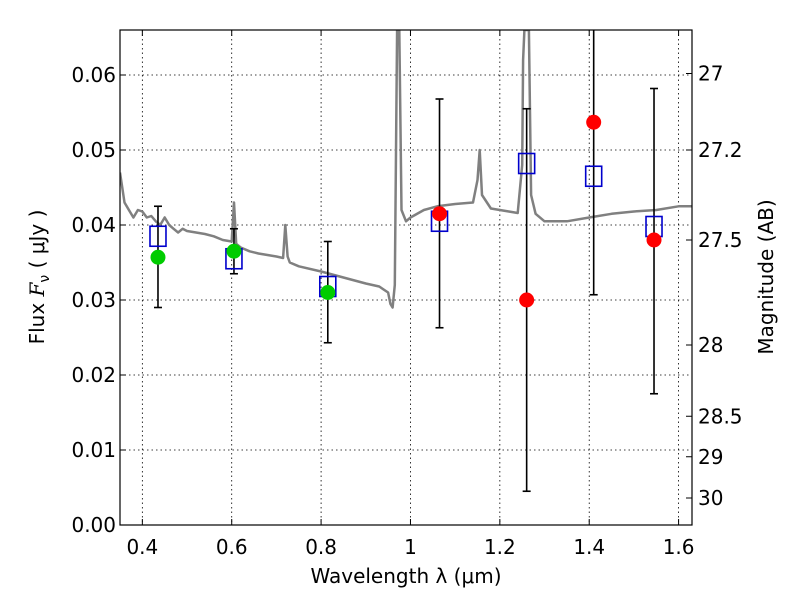 Image resolution: width=800 pixels, height=600 pixels. Describe the element at coordinates (93, 225) in the screenshot. I see `y-tick-label: 0.04` at that location.